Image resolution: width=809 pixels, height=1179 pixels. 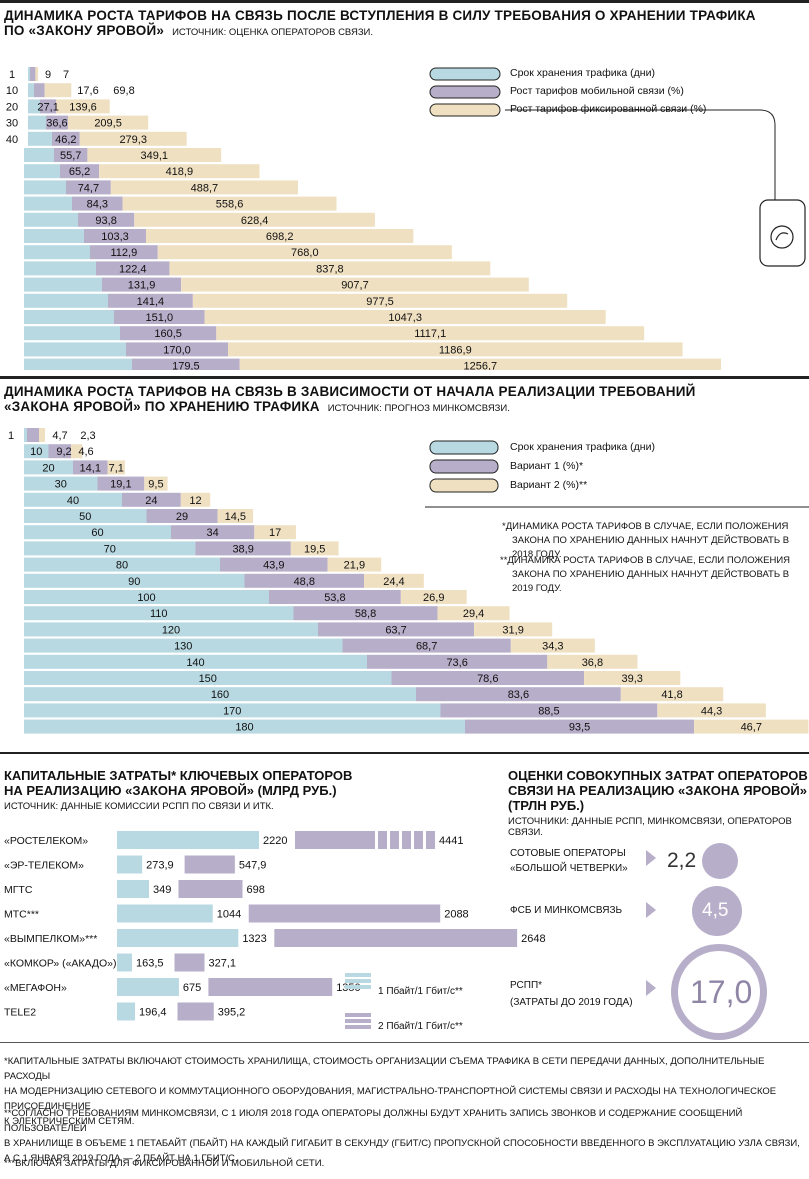 I want to click on value-label-fixed: 69,8, so click(x=123, y=91).